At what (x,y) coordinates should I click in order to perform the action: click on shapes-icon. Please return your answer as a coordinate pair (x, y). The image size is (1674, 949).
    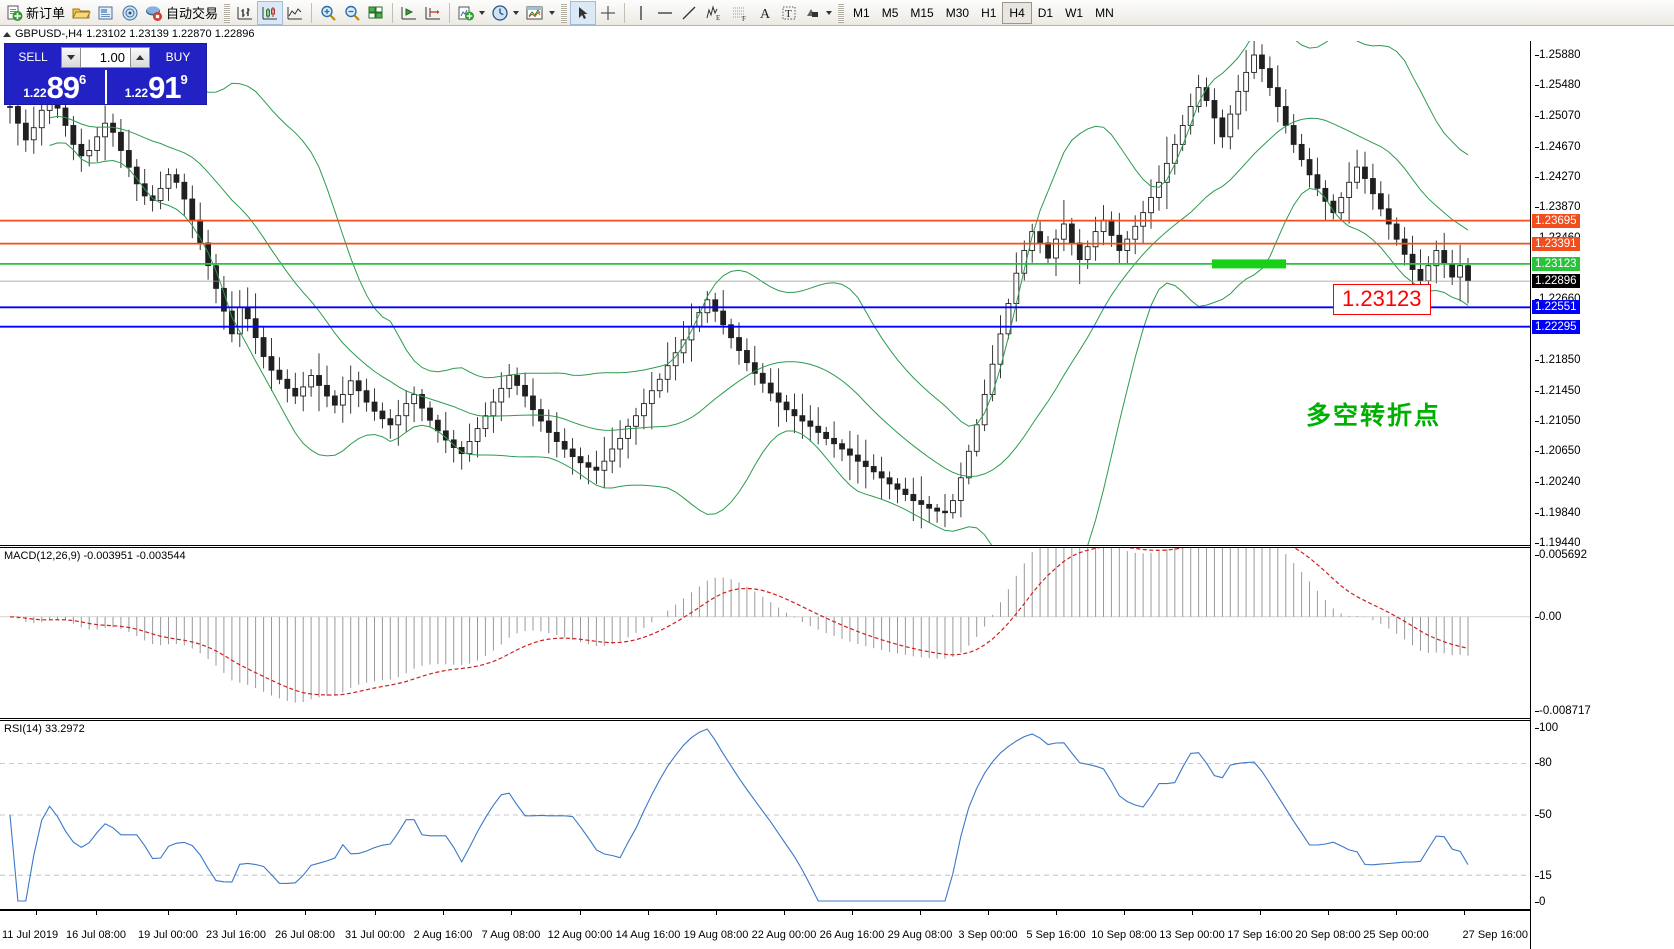
    Looking at the image, I should click on (818, 13).